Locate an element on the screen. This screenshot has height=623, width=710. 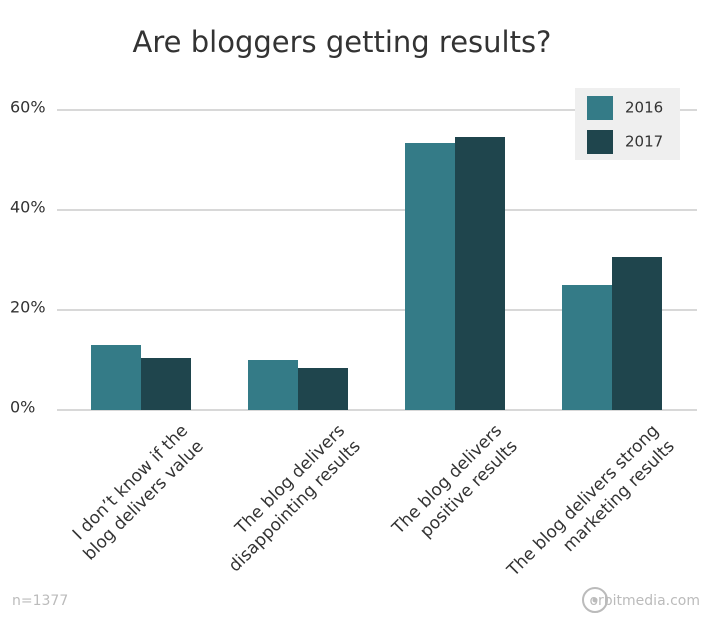
y-tick-label: 40% is located at coordinates (28, 207).